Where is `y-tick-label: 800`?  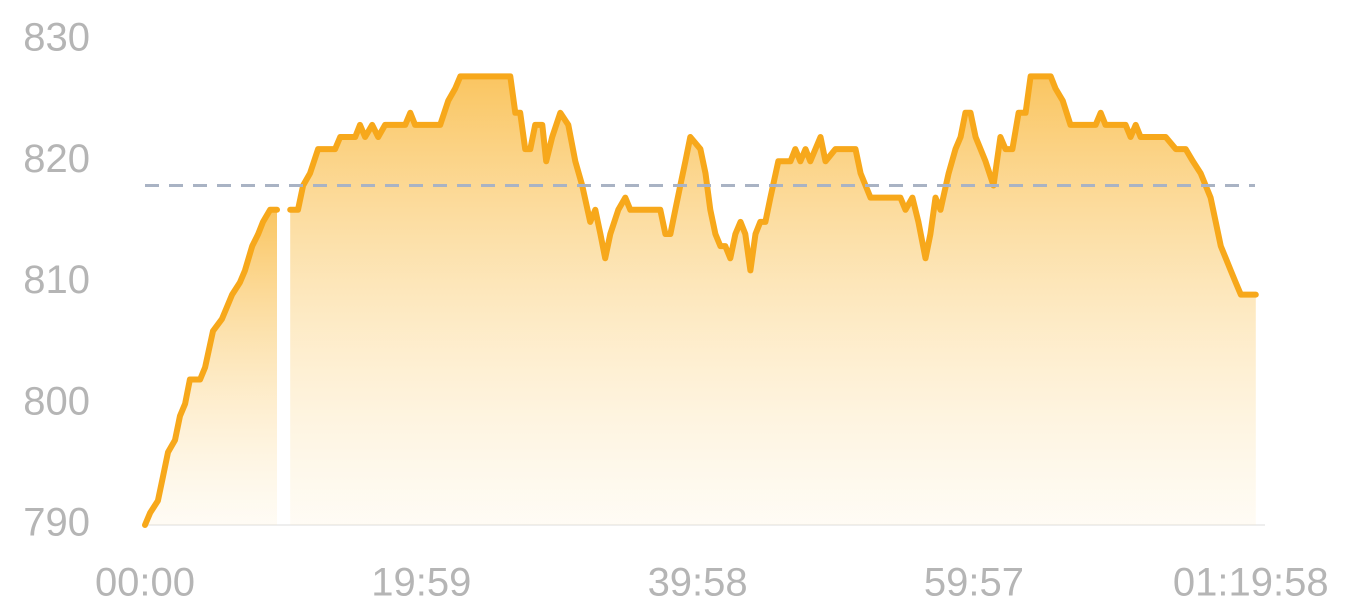
y-tick-label: 800 is located at coordinates (56, 401).